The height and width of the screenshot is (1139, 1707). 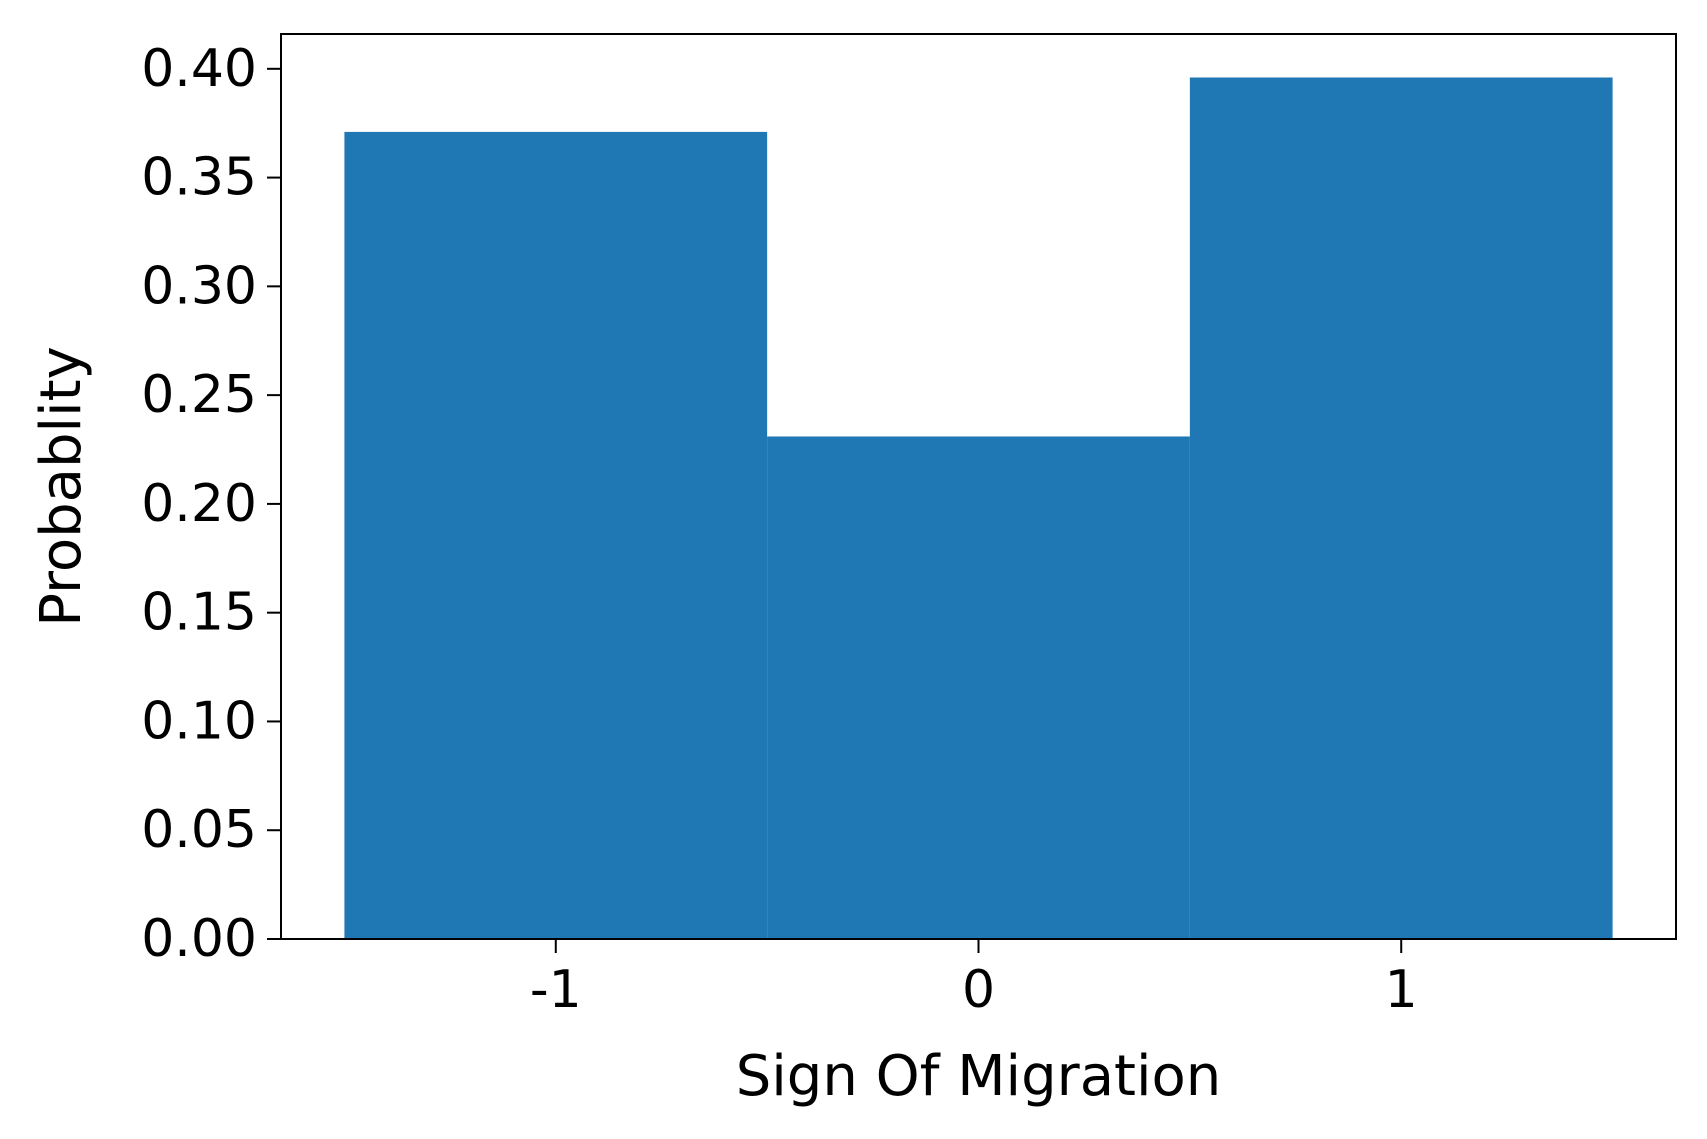 I want to click on y-tick-label: 0.20, so click(x=199, y=504).